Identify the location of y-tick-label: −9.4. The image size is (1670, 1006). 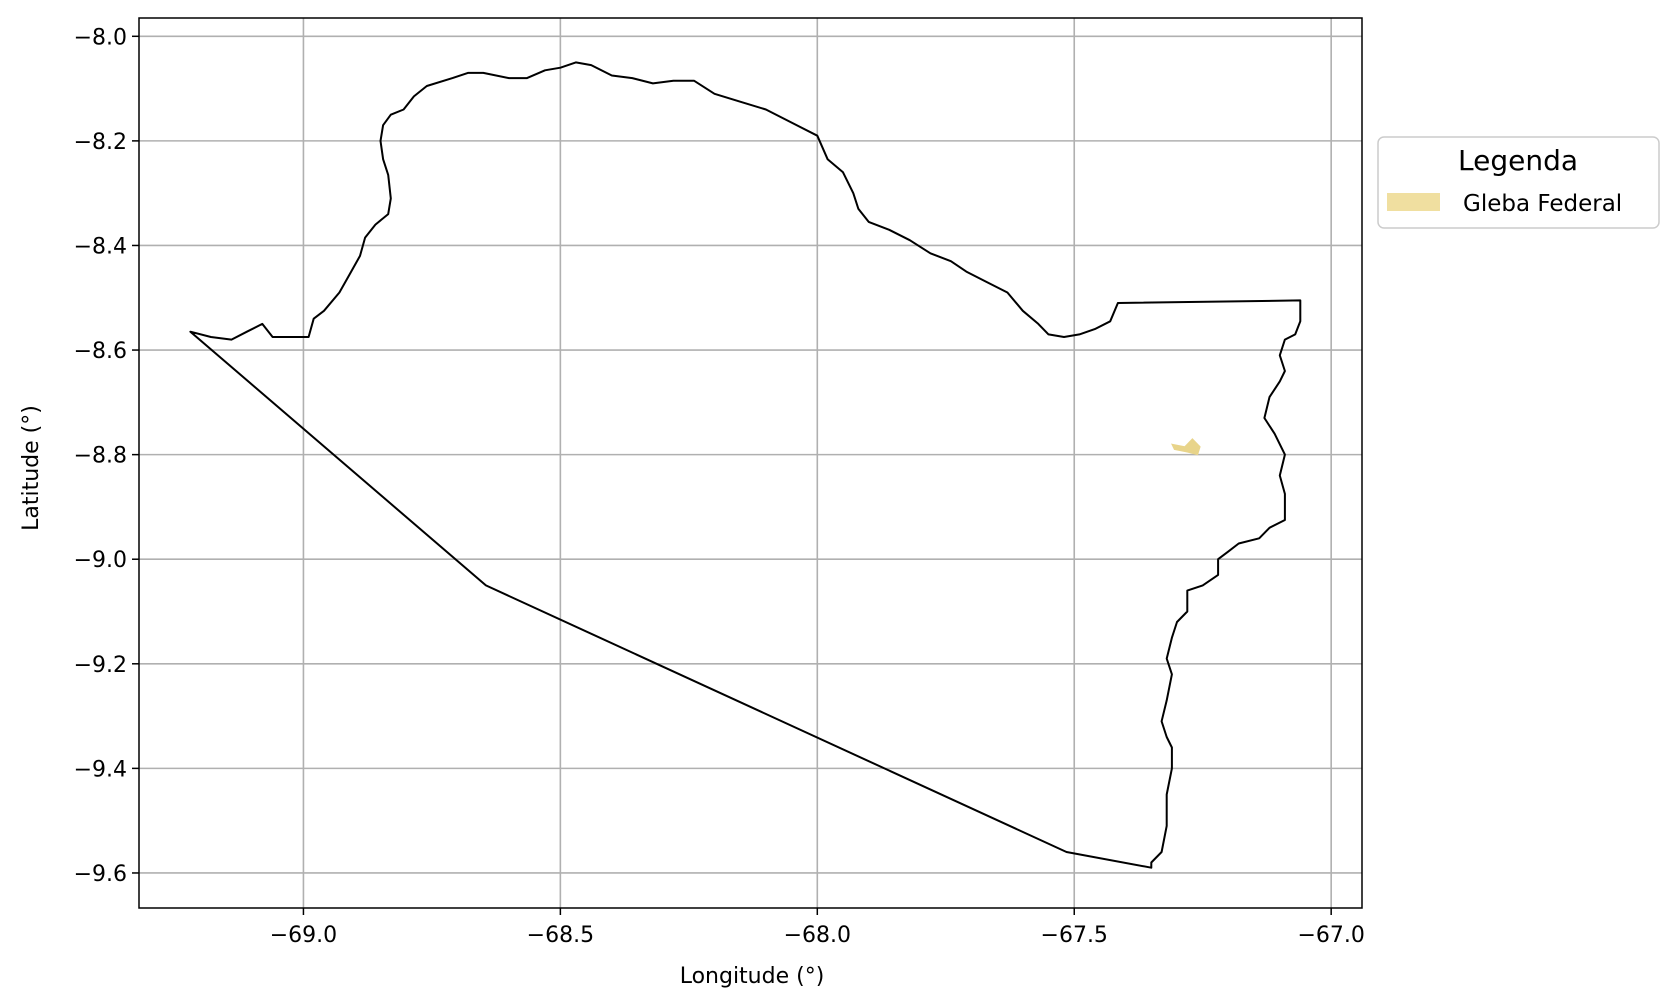
(100, 769).